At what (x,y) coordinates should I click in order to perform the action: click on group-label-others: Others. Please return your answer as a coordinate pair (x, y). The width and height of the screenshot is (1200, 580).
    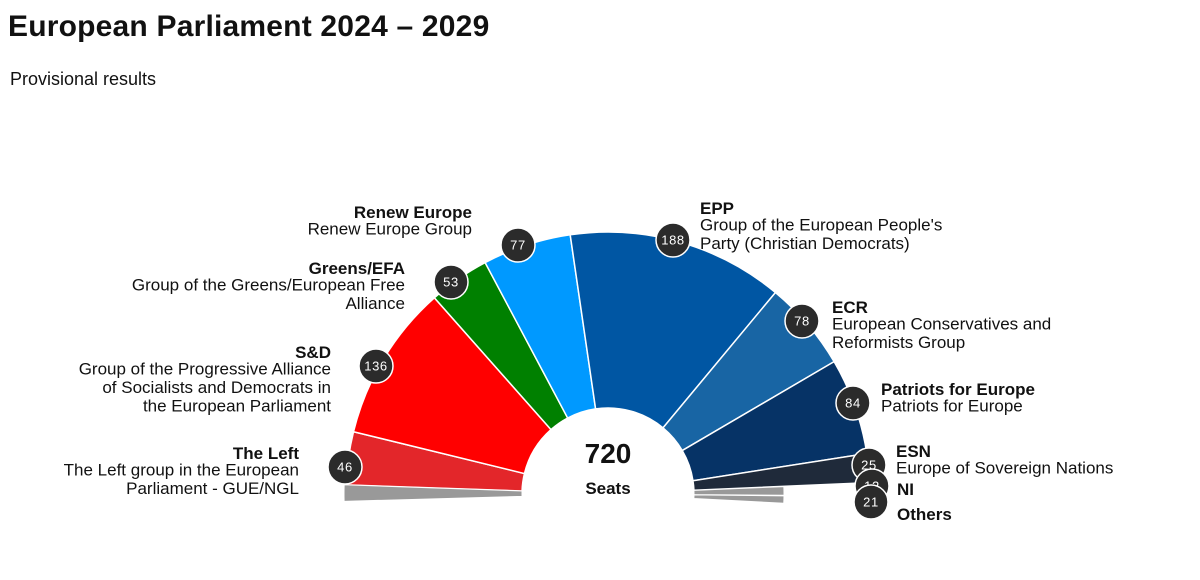
    Looking at the image, I should click on (924, 514).